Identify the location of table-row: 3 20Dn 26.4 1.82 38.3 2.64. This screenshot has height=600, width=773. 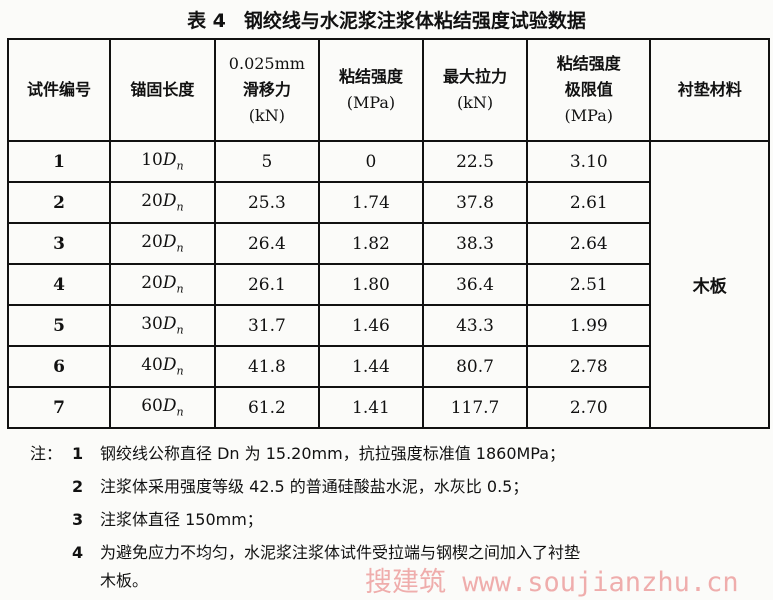
(388, 243).